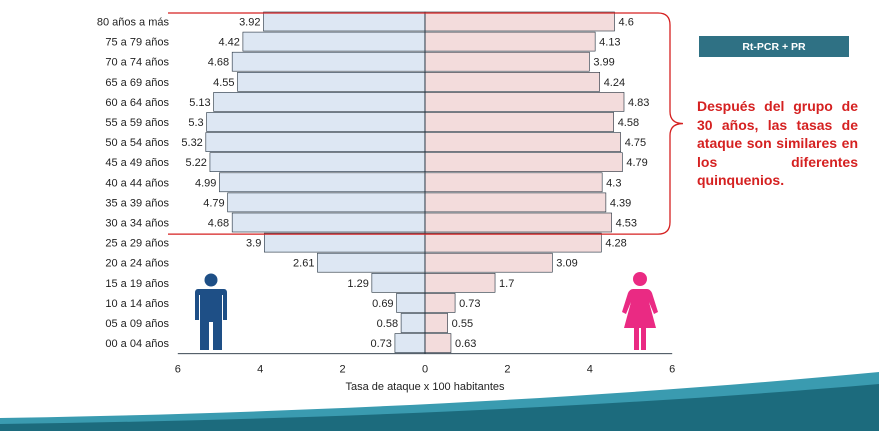 This screenshot has width=879, height=431. What do you see at coordinates (519, 122) in the screenshot?
I see `bar-female-55-a-59-a-os` at bounding box center [519, 122].